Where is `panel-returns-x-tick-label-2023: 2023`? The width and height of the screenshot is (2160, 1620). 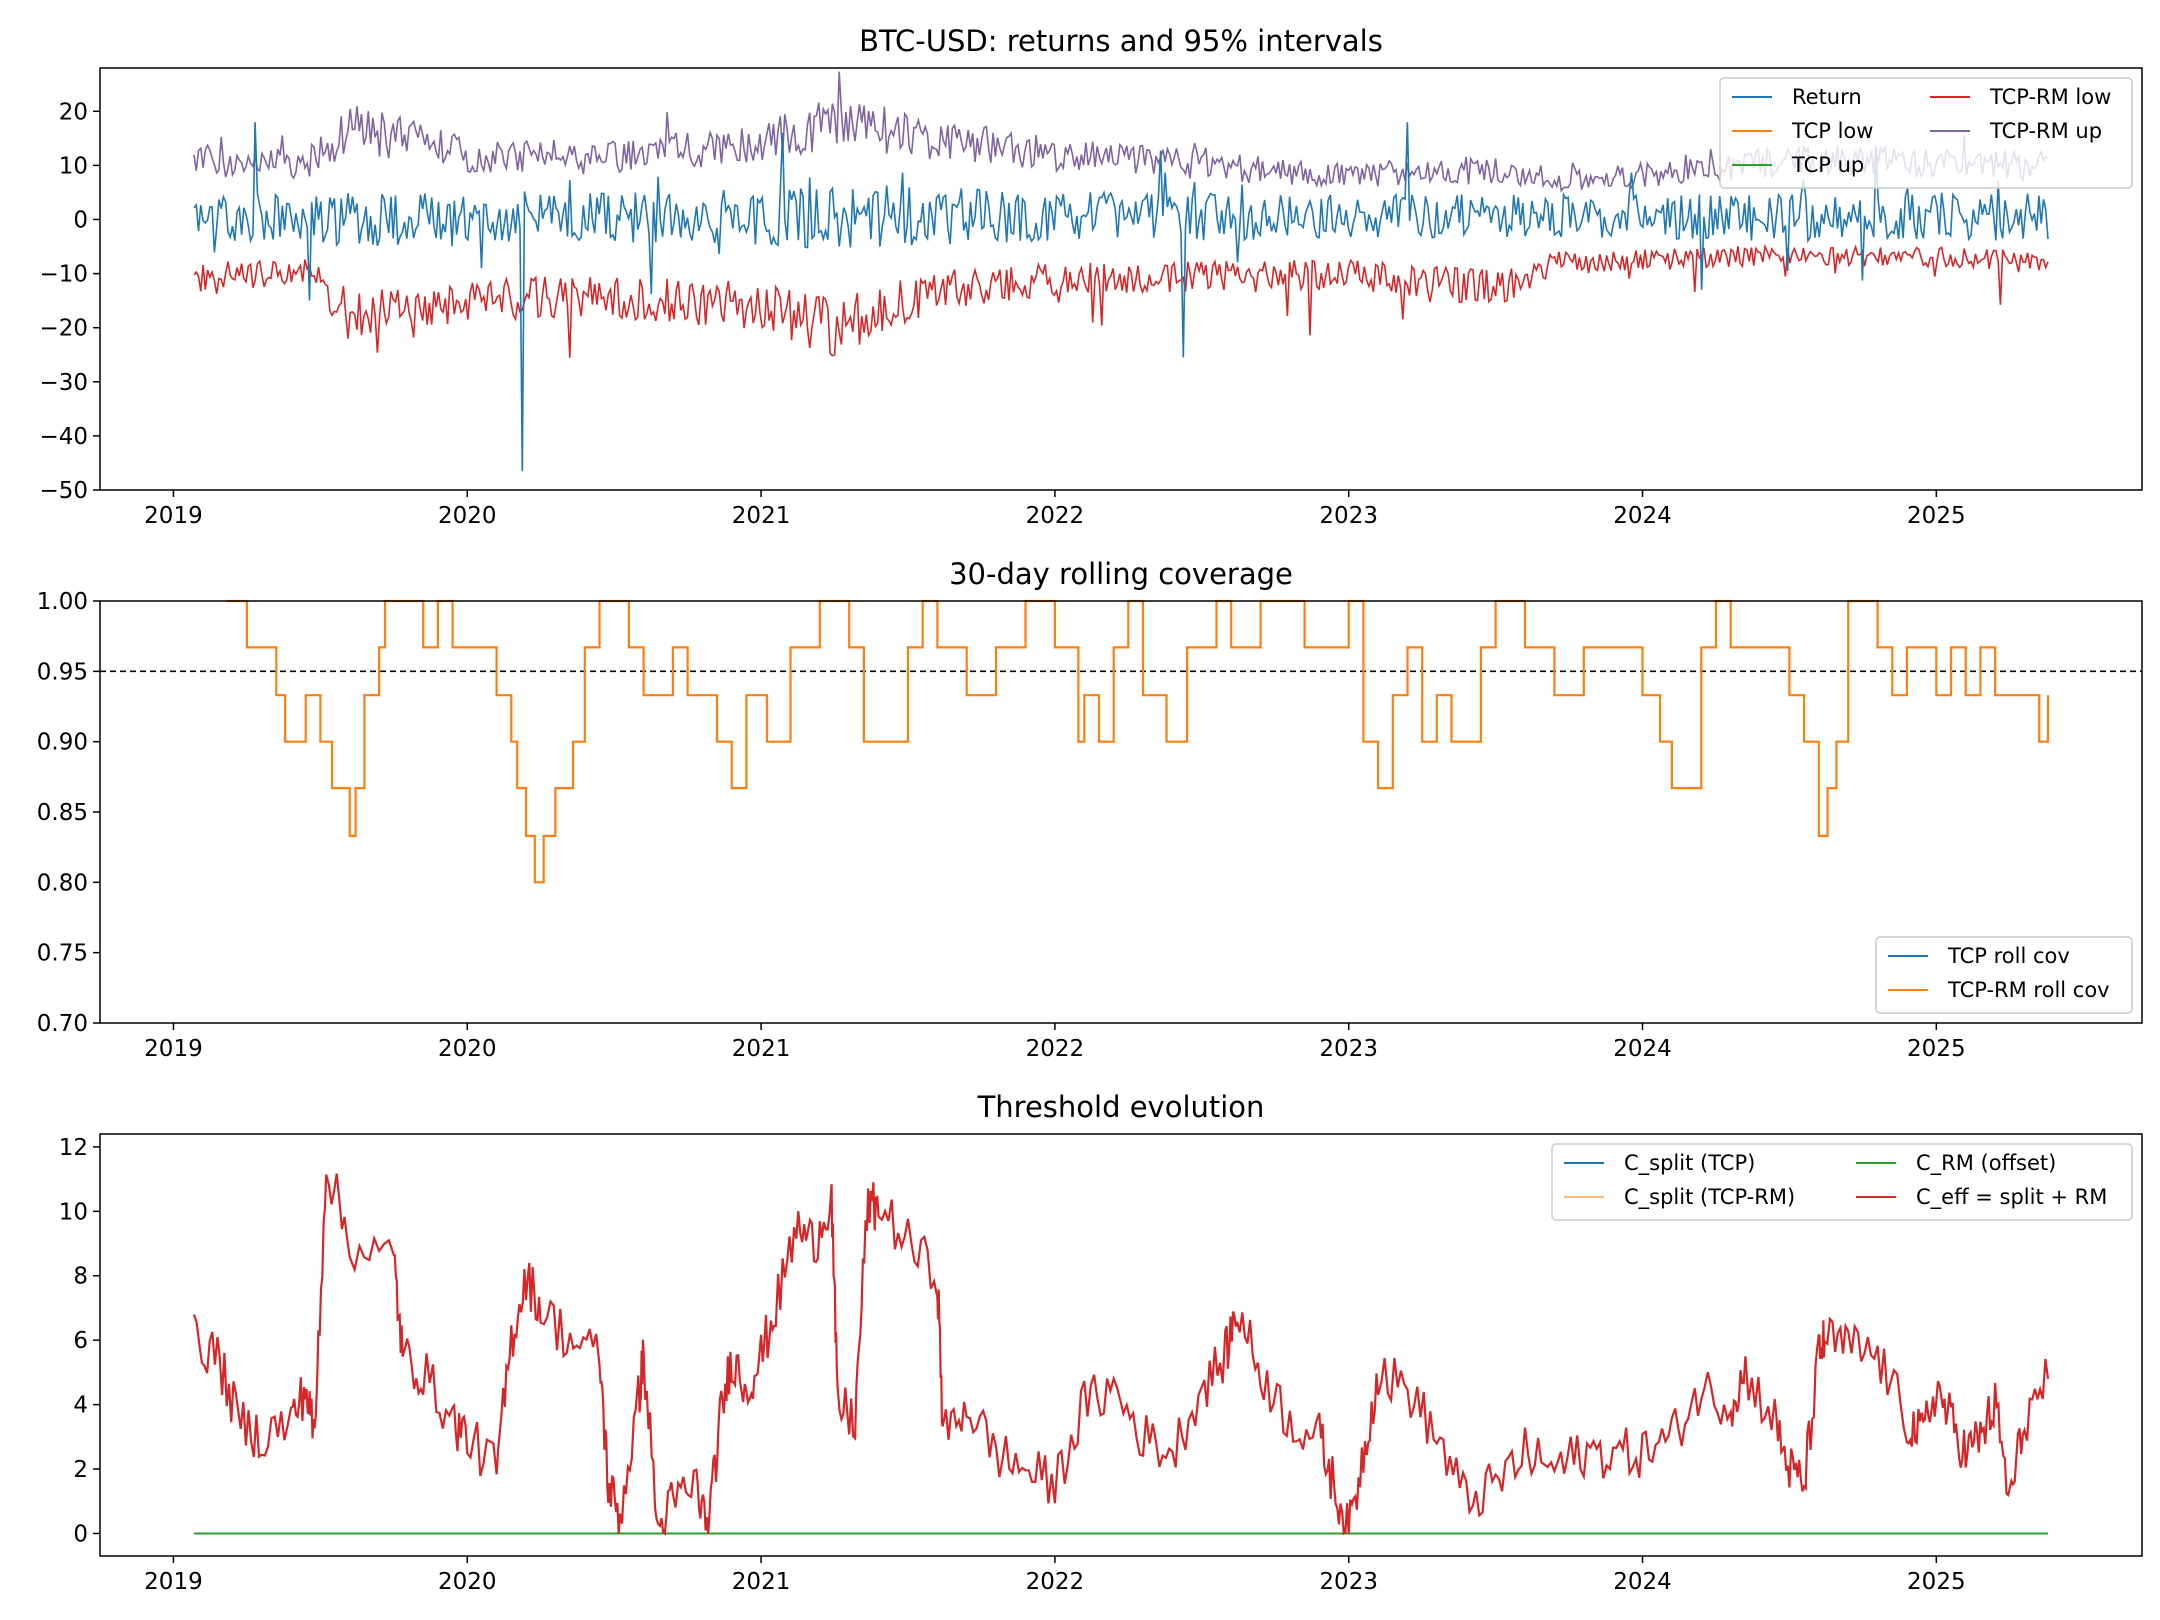
panel-returns-x-tick-label-2023: 2023 is located at coordinates (1348, 516).